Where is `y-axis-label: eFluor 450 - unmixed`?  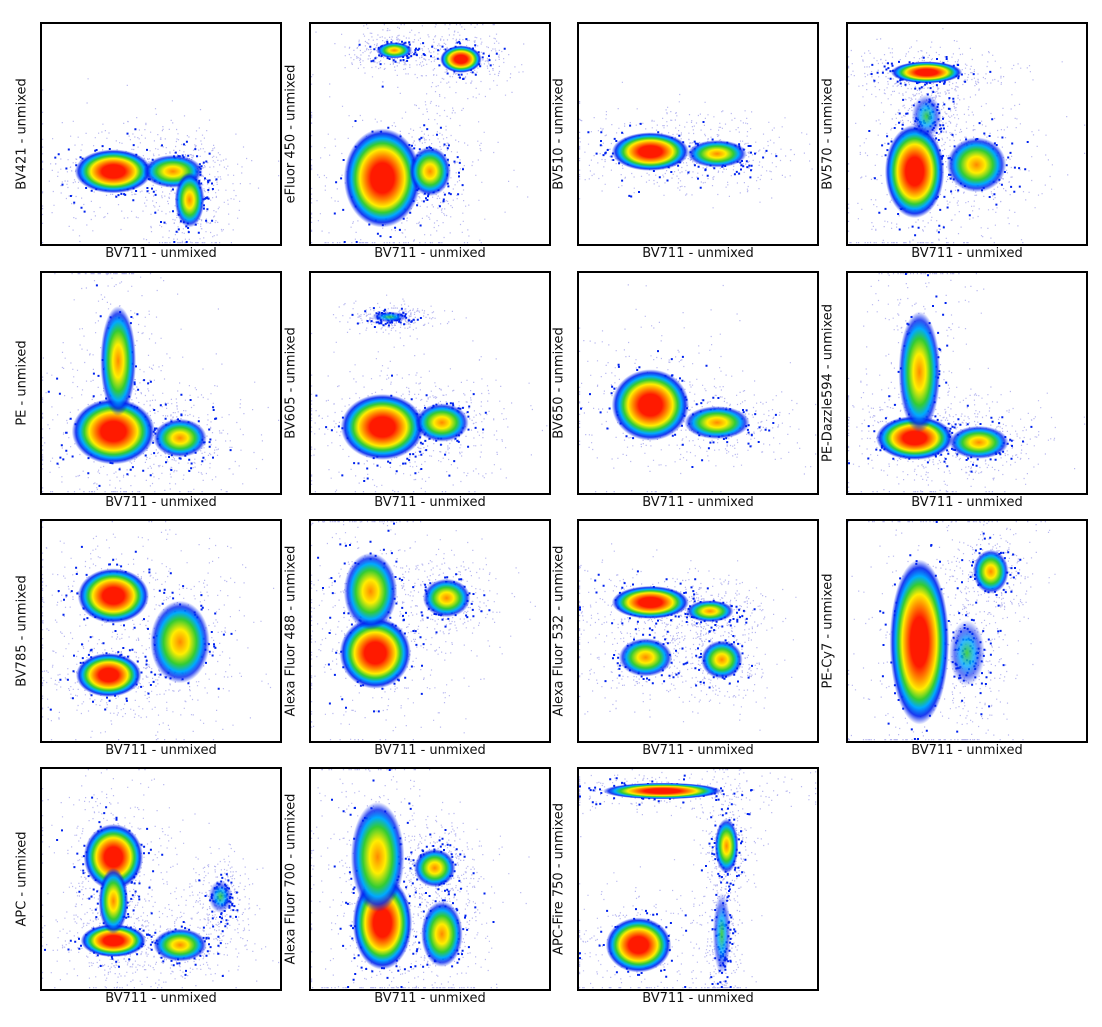 y-axis-label: eFluor 450 - unmixed is located at coordinates (291, 134).